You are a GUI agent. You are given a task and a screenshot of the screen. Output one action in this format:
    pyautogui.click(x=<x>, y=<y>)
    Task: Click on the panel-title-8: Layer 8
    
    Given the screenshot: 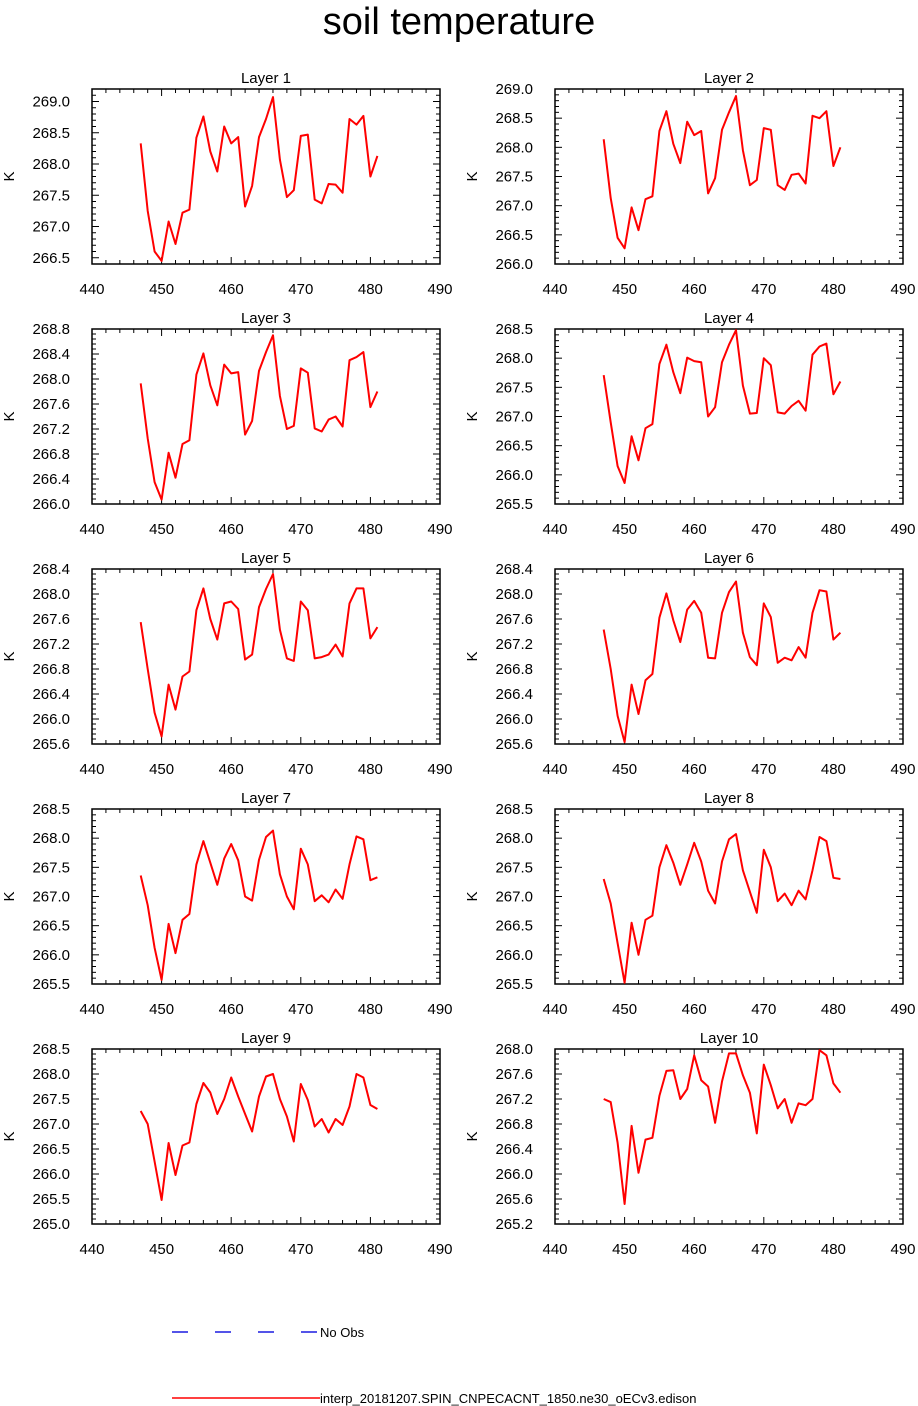 What is the action you would take?
    pyautogui.click(x=729, y=798)
    